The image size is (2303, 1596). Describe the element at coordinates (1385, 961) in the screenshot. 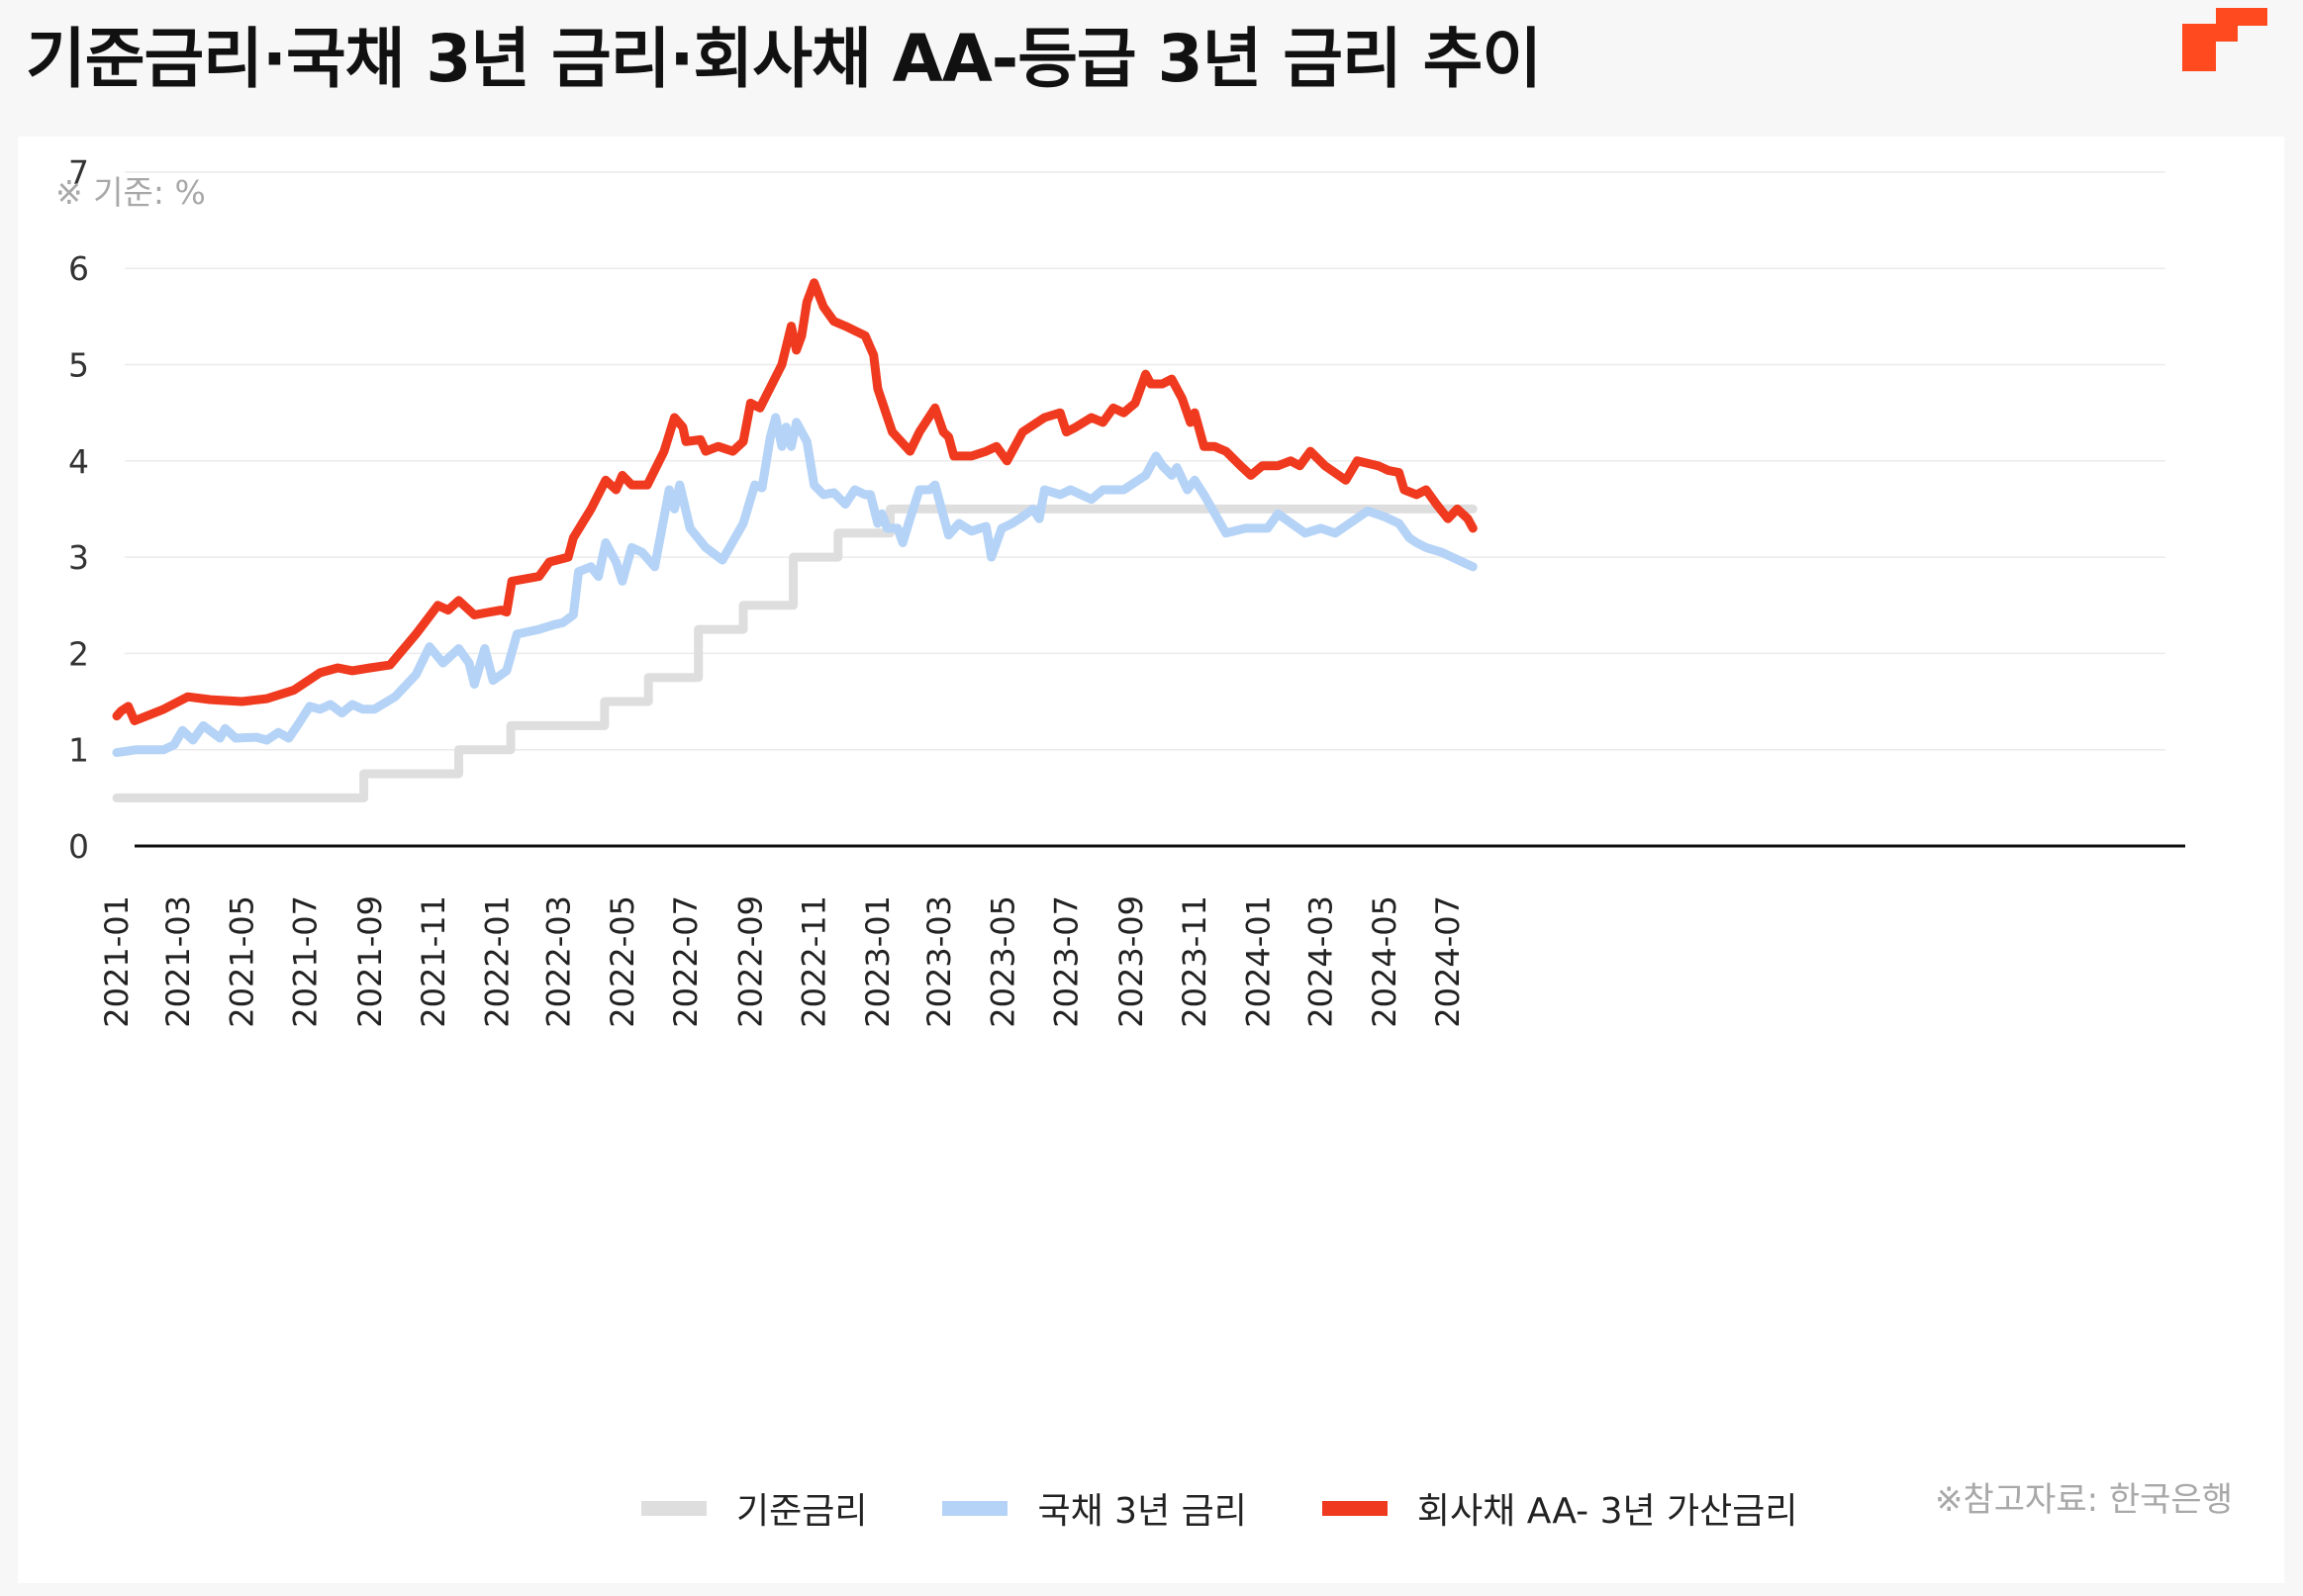

I see `x-tick-label: 2024-05` at that location.